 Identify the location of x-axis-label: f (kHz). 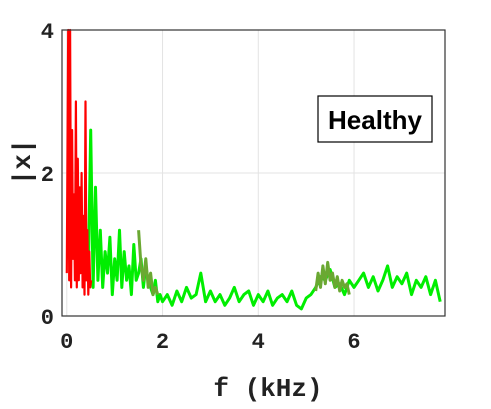
(267, 389).